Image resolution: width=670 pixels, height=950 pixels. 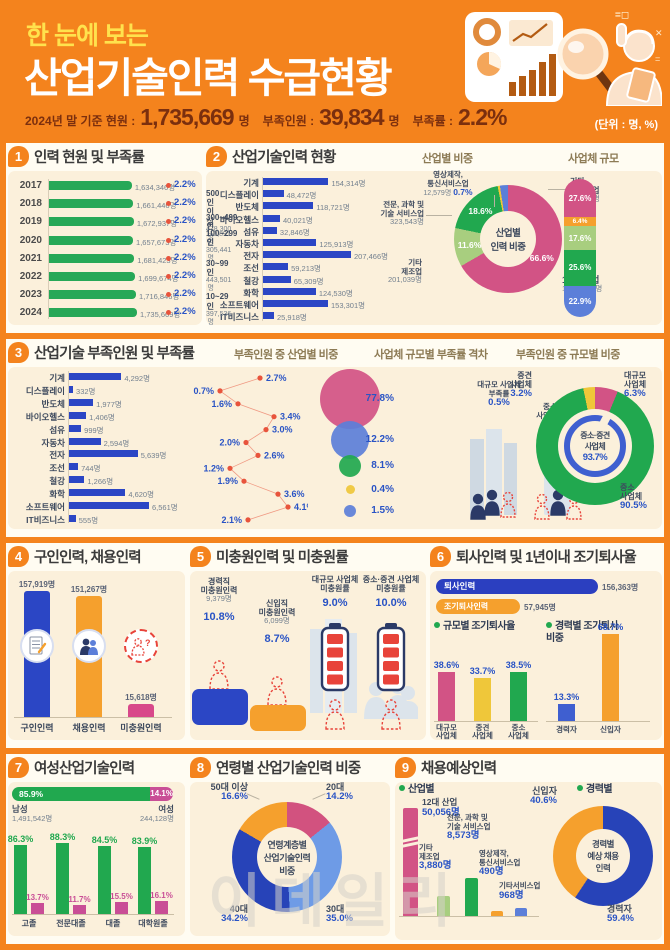 I want to click on bullet-icon, so click(x=437, y=625).